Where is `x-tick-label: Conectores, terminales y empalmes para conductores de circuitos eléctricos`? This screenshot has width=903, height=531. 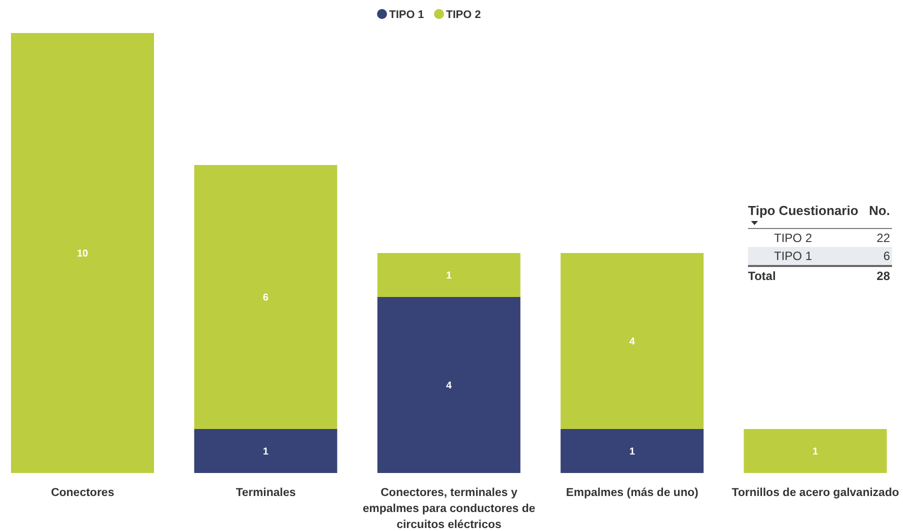 x-tick-label: Conectores, terminales y empalmes para conductores de circuitos eléctricos is located at coordinates (449, 509).